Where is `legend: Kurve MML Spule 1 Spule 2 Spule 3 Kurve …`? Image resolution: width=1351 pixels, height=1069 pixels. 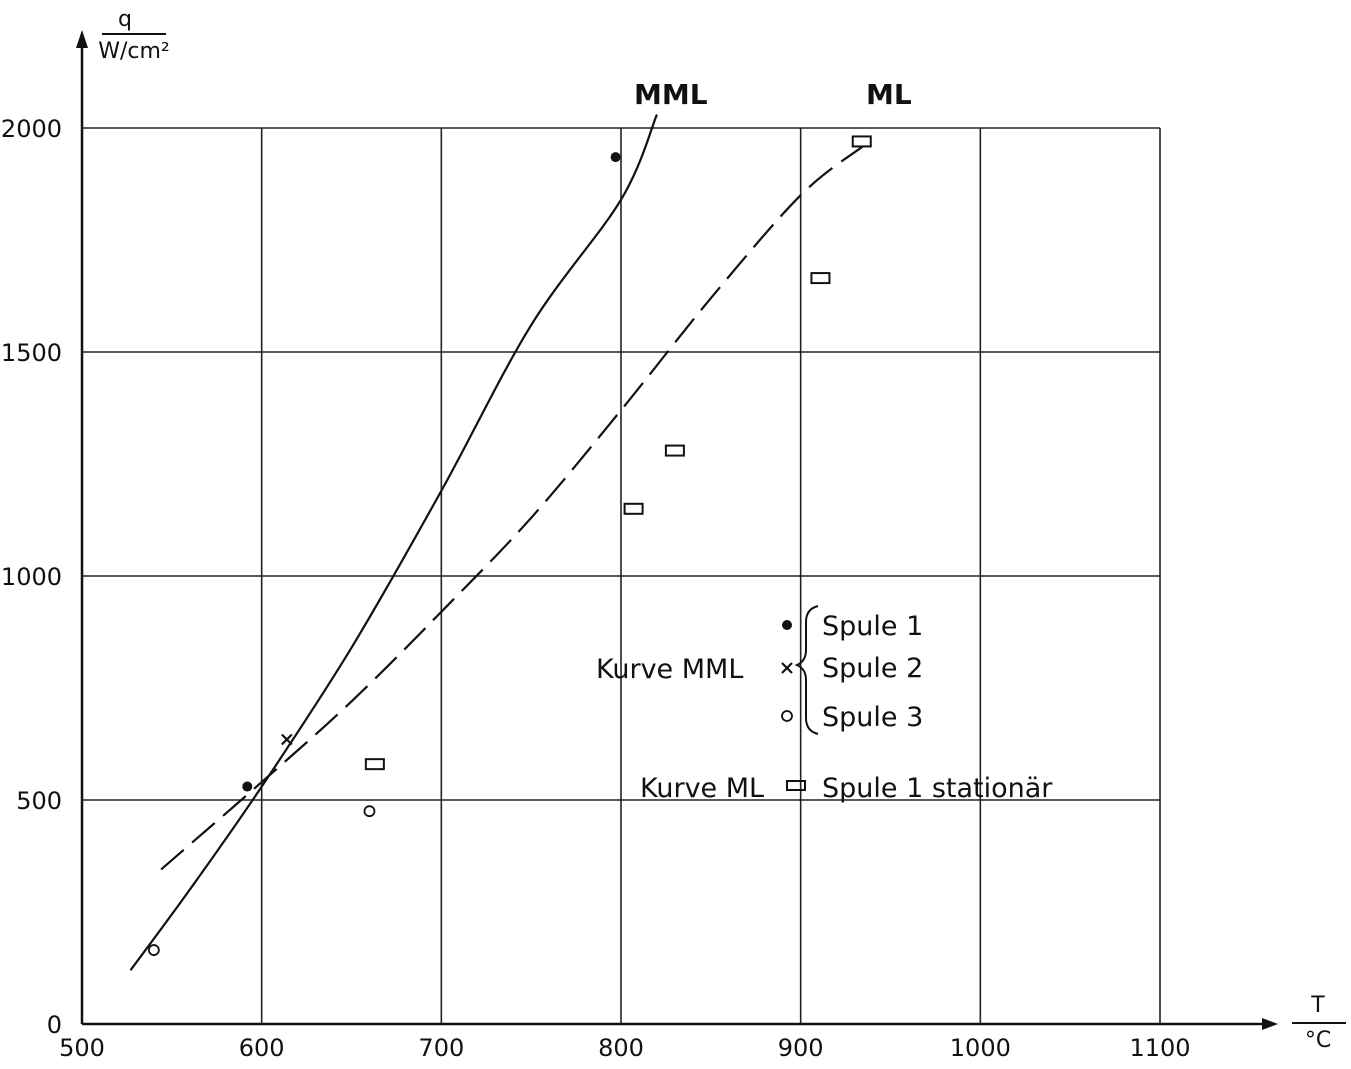 legend: Kurve MML Spule 1 Spule 2 Spule 3 Kurve … is located at coordinates (824, 704).